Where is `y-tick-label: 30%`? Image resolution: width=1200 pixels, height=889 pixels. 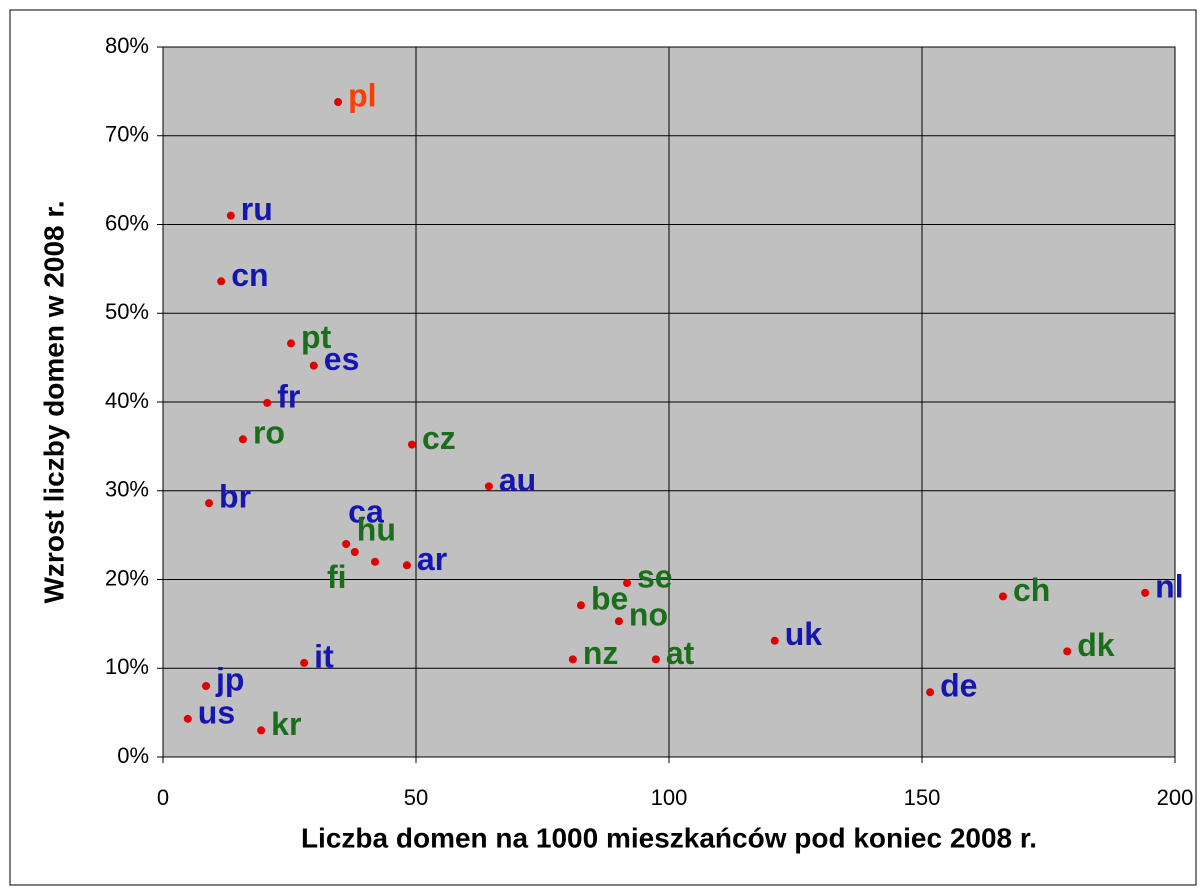
y-tick-label: 30% is located at coordinates (127, 489).